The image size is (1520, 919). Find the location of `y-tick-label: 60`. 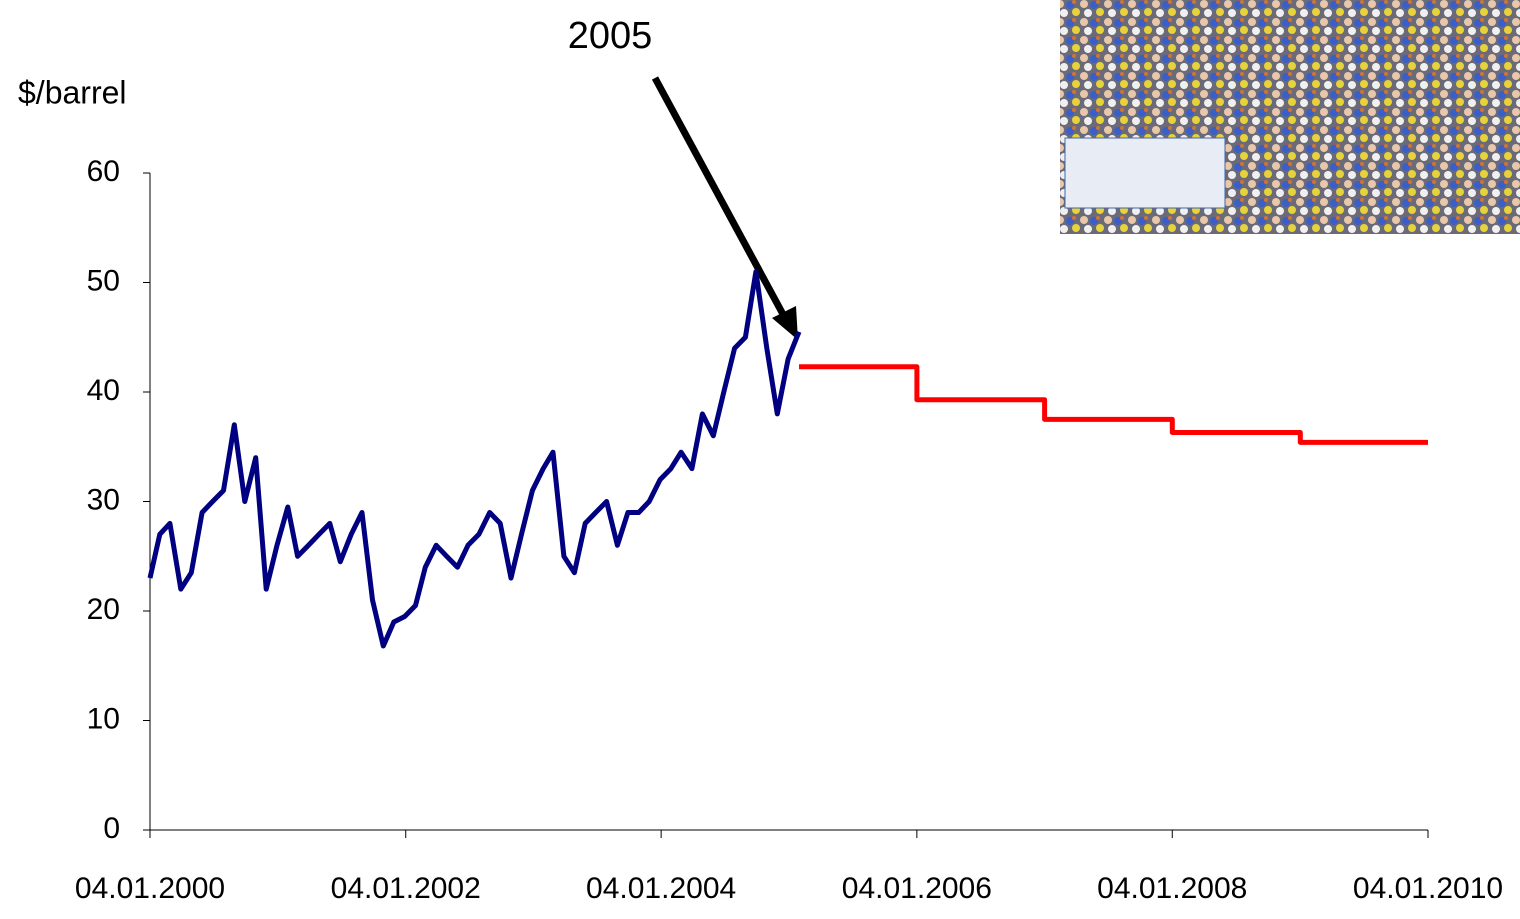

y-tick-label: 60 is located at coordinates (103, 171).